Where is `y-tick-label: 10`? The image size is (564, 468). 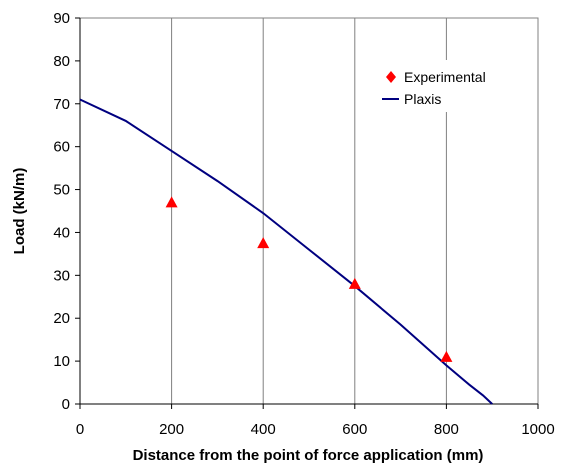
y-tick-label: 10 is located at coordinates (61, 361).